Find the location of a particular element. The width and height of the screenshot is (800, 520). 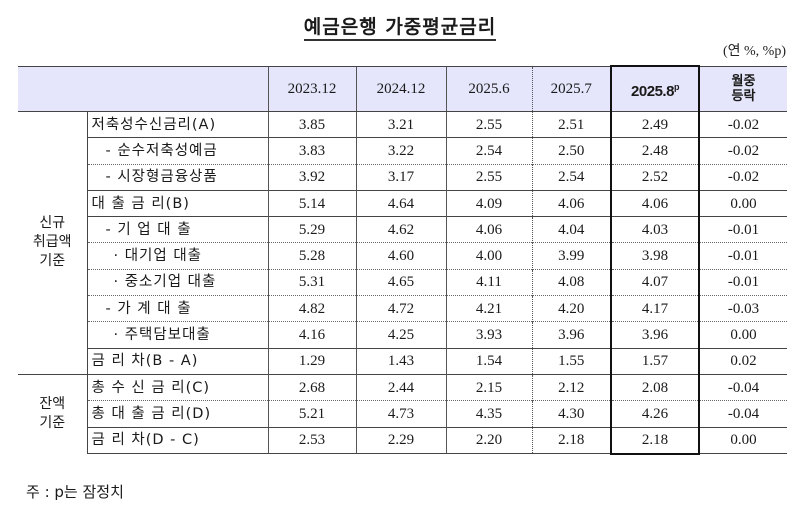

row-label: 저축성수신금리(A) is located at coordinates (154, 124).